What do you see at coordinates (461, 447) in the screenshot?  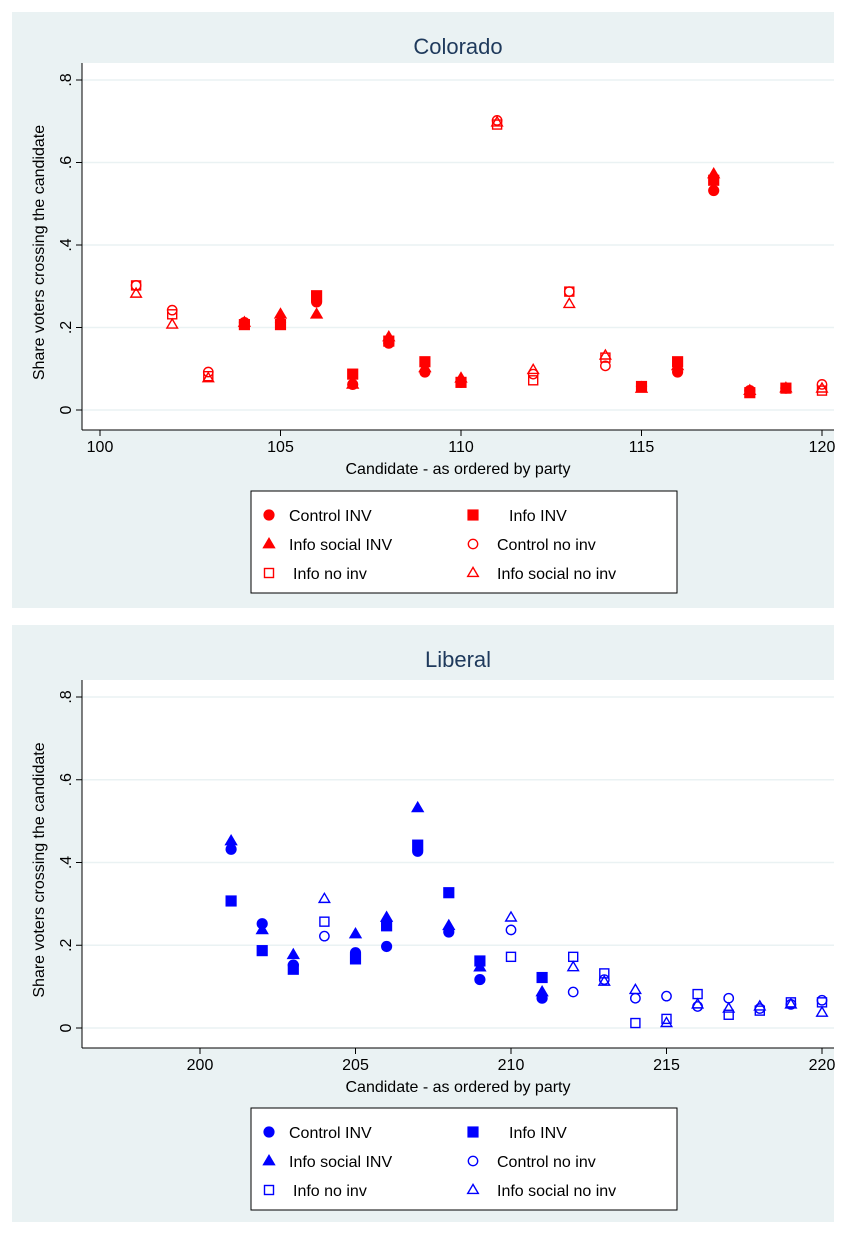 I see `x-tick-label: 110` at bounding box center [461, 447].